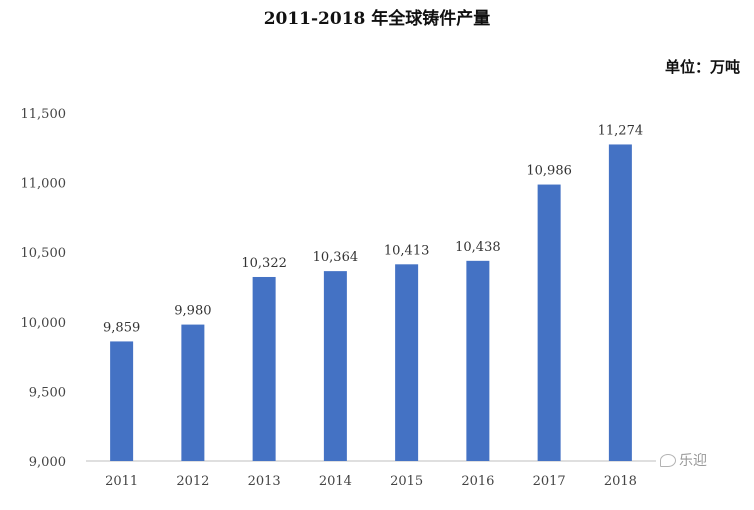 The height and width of the screenshot is (510, 754). What do you see at coordinates (407, 362) in the screenshot?
I see `bar-2015` at bounding box center [407, 362].